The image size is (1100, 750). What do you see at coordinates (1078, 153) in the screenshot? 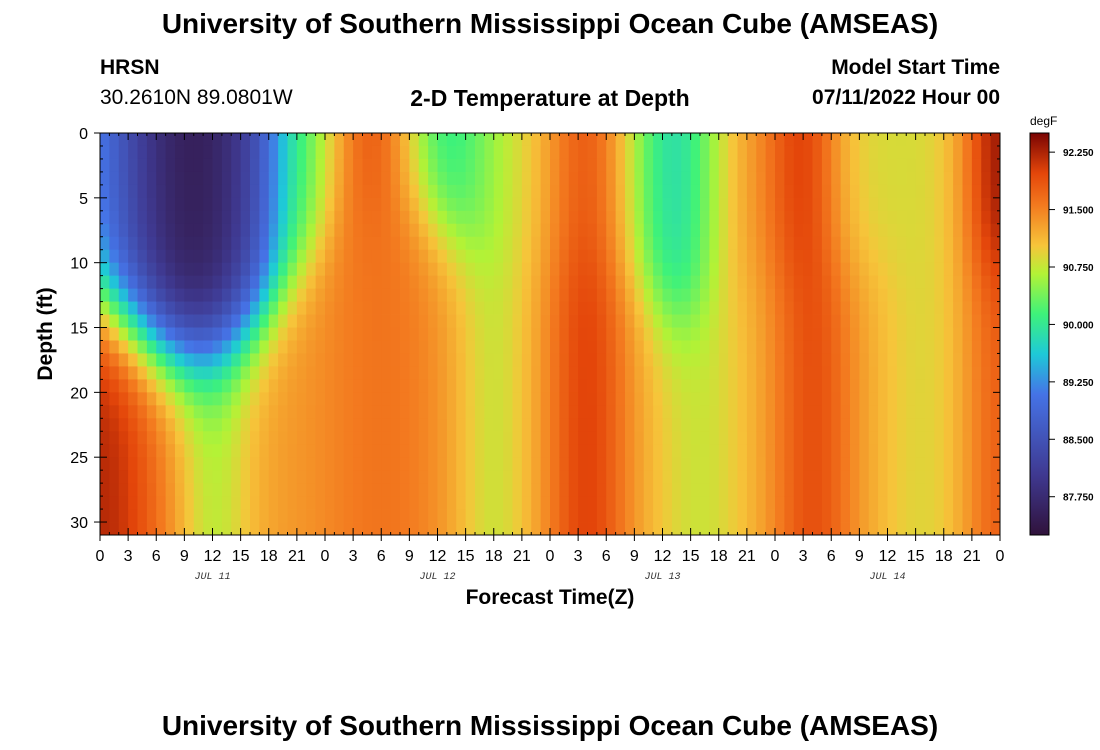
I see `colorbar-tick-label: 92.250` at bounding box center [1078, 153].